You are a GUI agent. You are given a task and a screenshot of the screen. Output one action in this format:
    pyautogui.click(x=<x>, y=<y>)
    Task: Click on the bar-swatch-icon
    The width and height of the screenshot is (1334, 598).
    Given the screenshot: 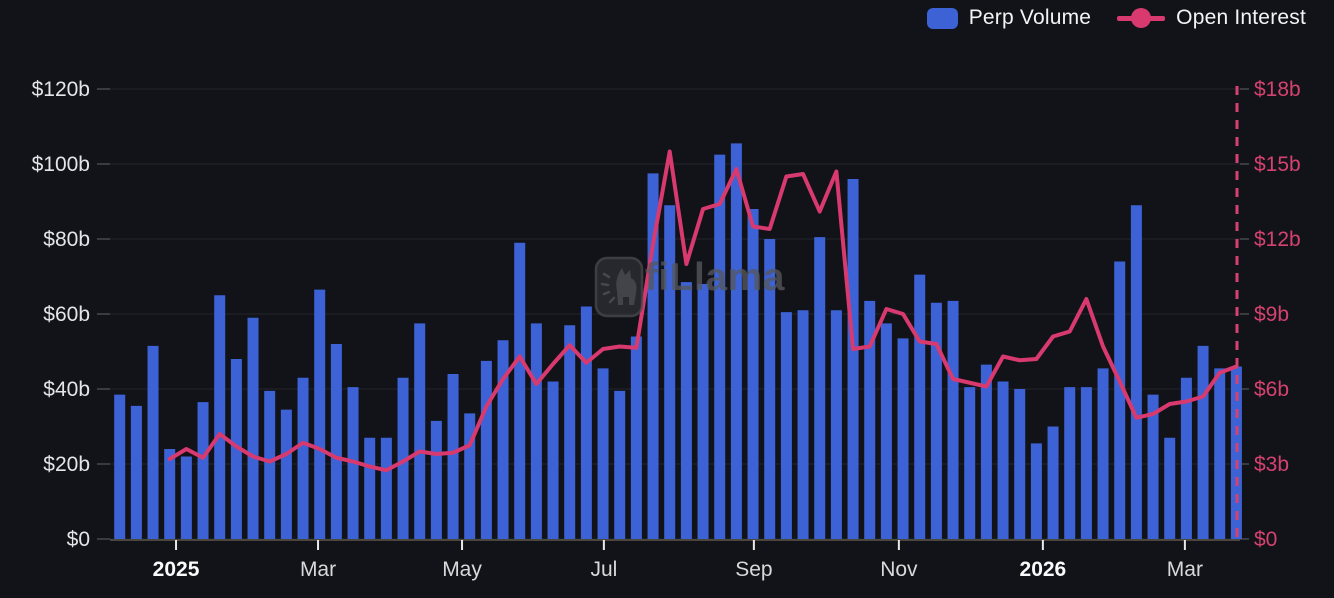 What is the action you would take?
    pyautogui.click(x=942, y=18)
    